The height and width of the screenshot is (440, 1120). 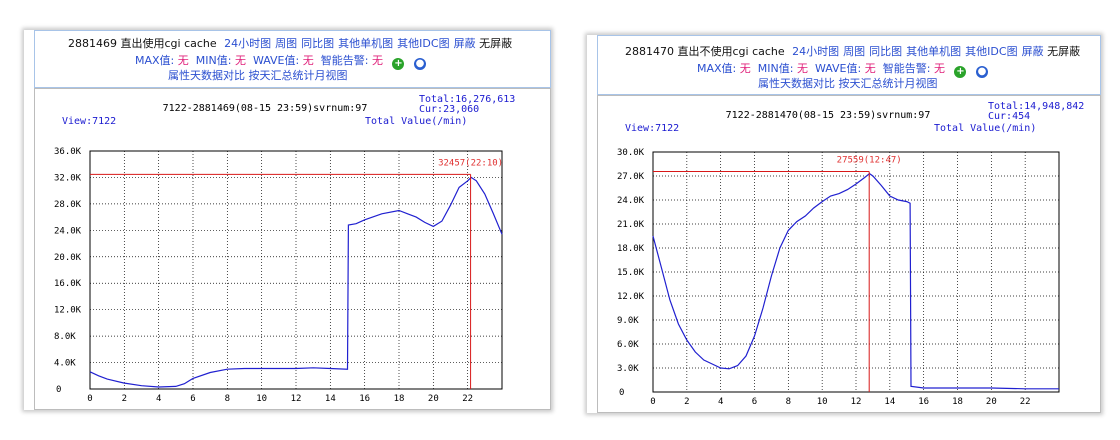 What do you see at coordinates (731, 51) in the screenshot?
I see `server-title: 直出不使用cgi cache` at bounding box center [731, 51].